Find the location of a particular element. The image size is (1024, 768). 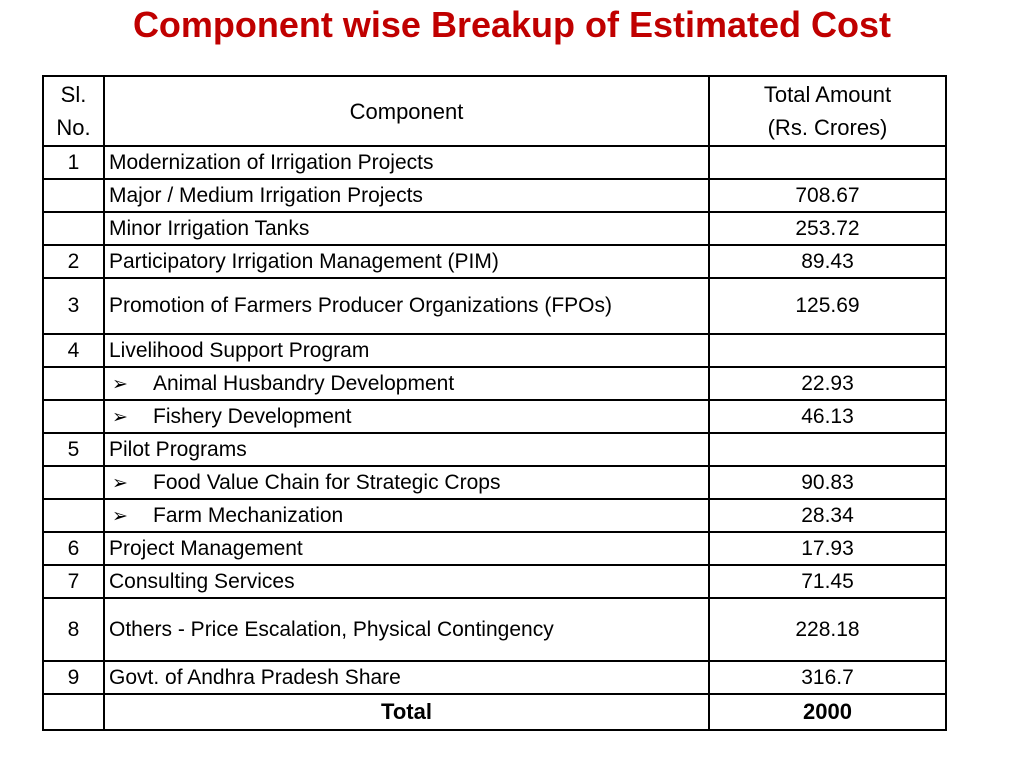

component-cell: ➢ Food Value Chain for Strategic Crops is located at coordinates (406, 482).